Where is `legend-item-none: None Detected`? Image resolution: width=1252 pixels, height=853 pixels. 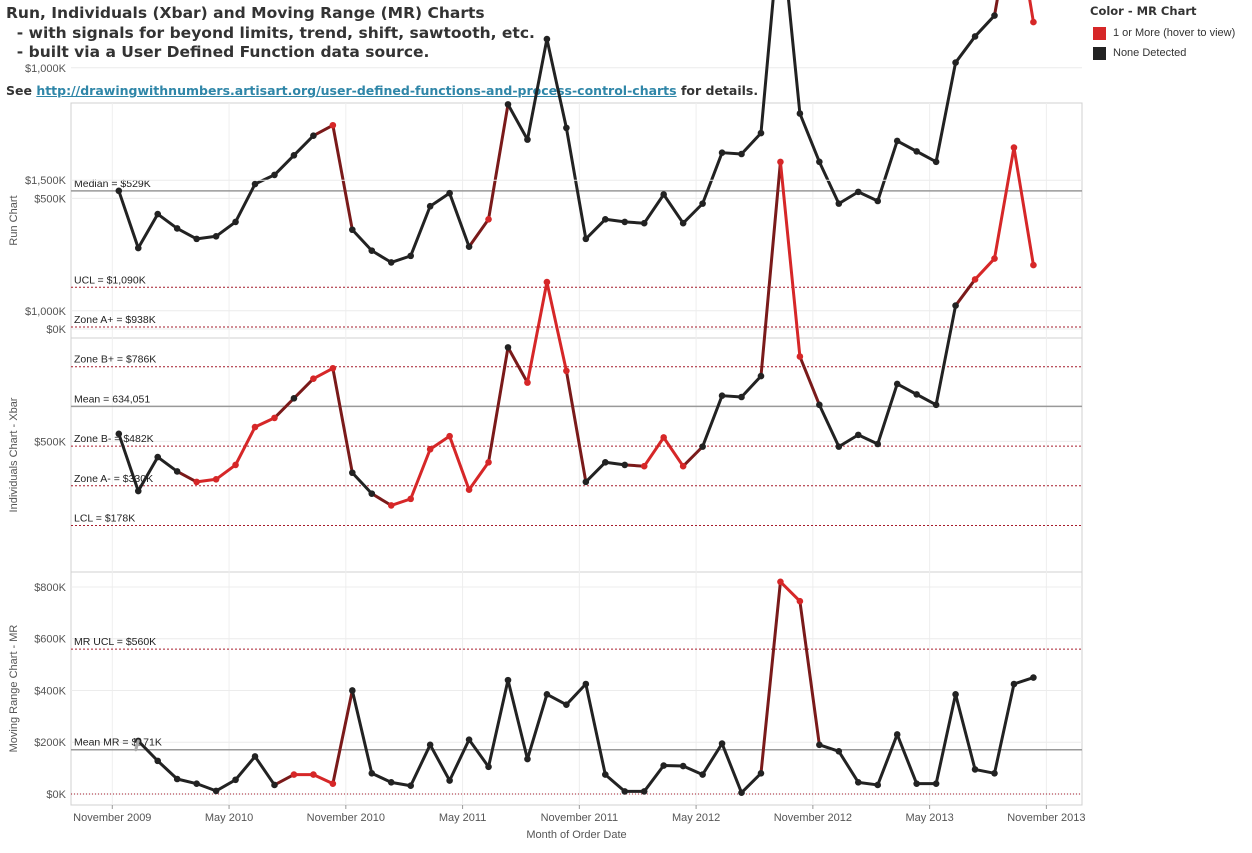 legend-item-none: None Detected is located at coordinates (1170, 53).